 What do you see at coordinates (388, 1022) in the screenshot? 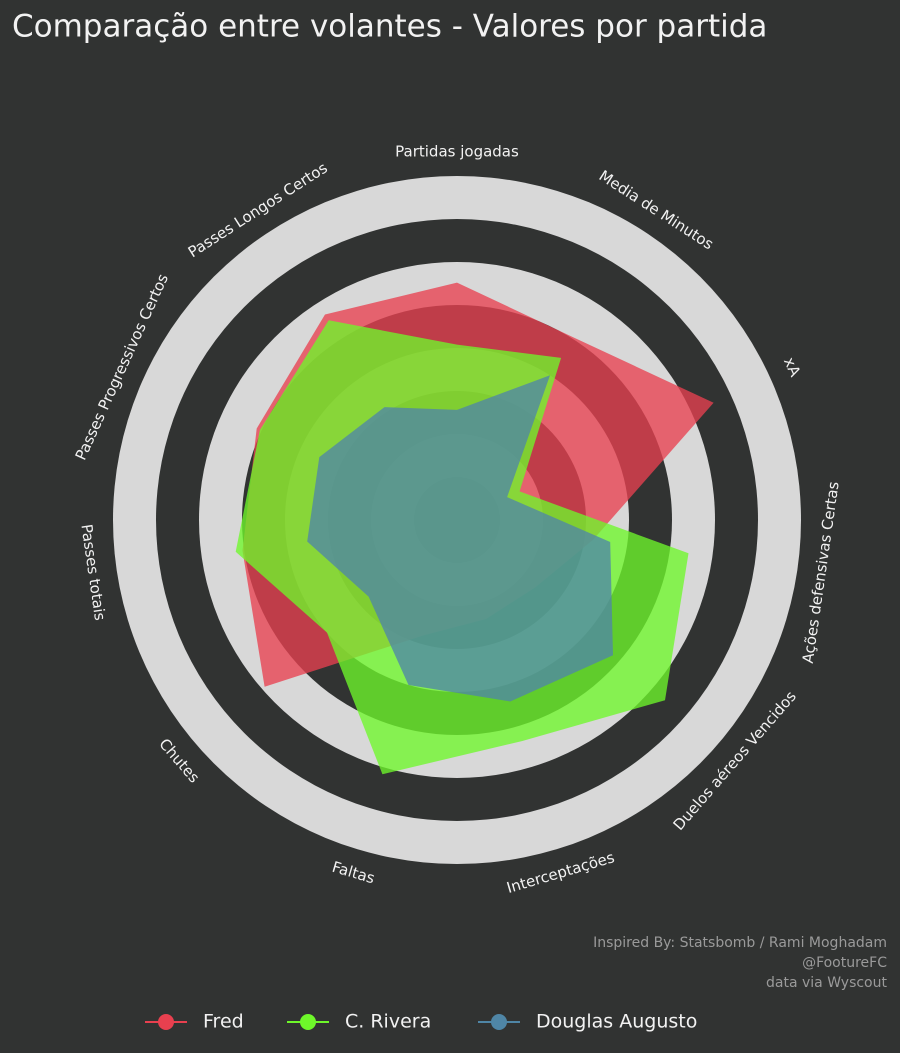
I see `legend-label: C. Rivera` at bounding box center [388, 1022].